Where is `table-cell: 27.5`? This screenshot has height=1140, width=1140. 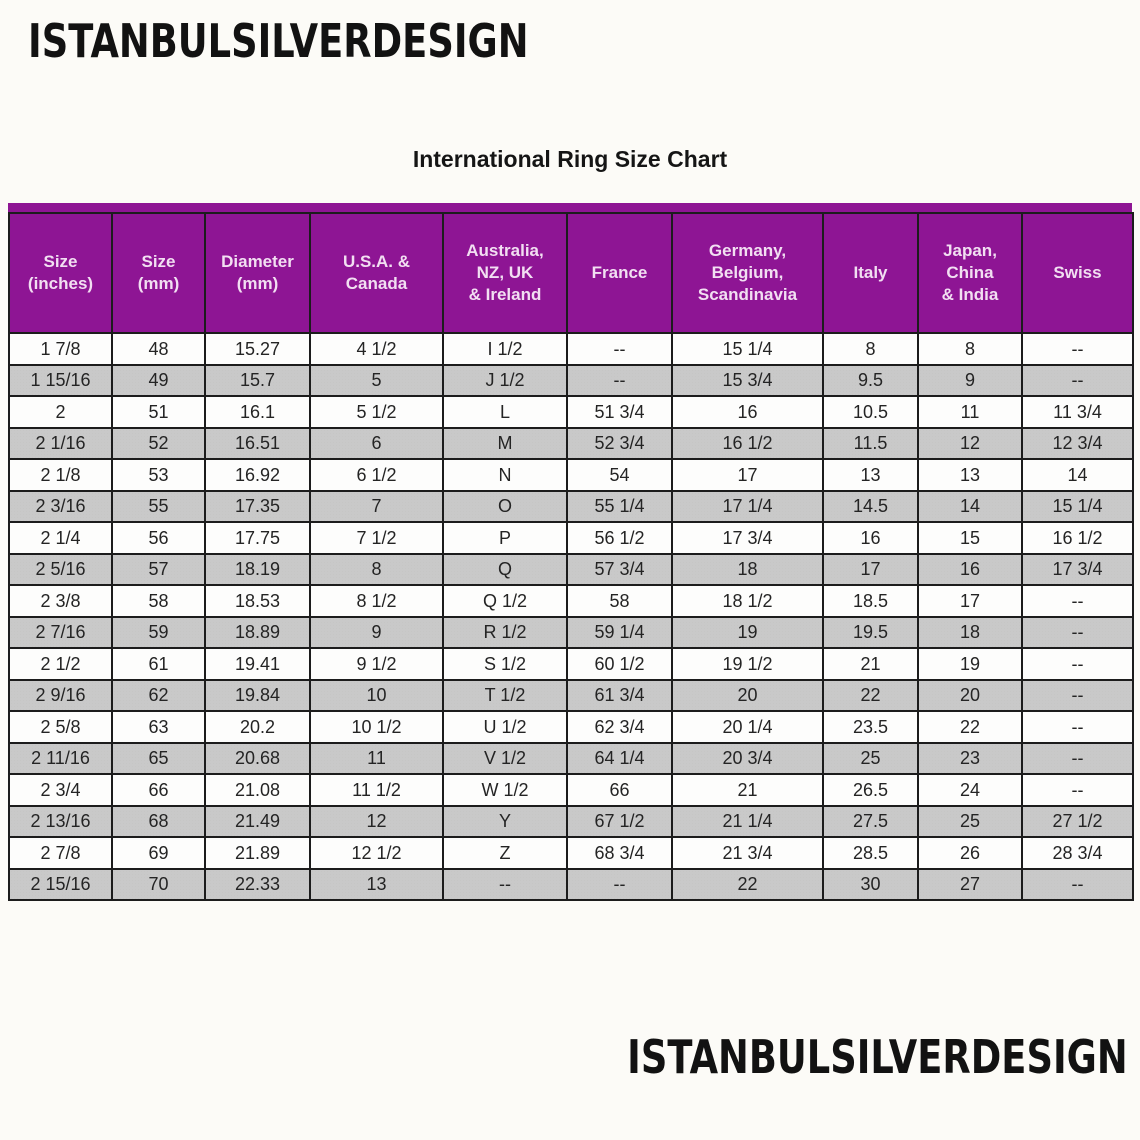
table-cell: 27.5 is located at coordinates (870, 821).